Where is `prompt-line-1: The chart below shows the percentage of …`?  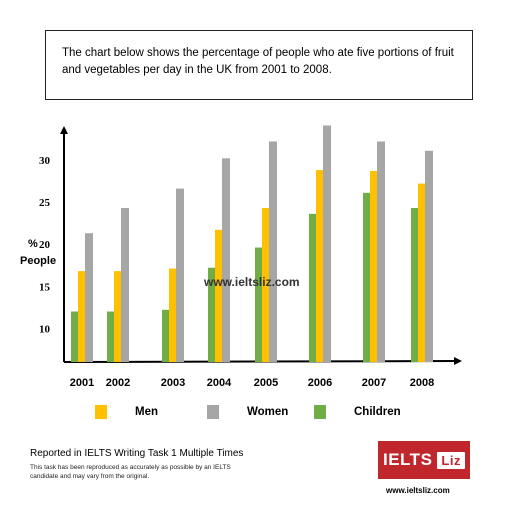
prompt-line-1: The chart below shows the percentage of … is located at coordinates (258, 53).